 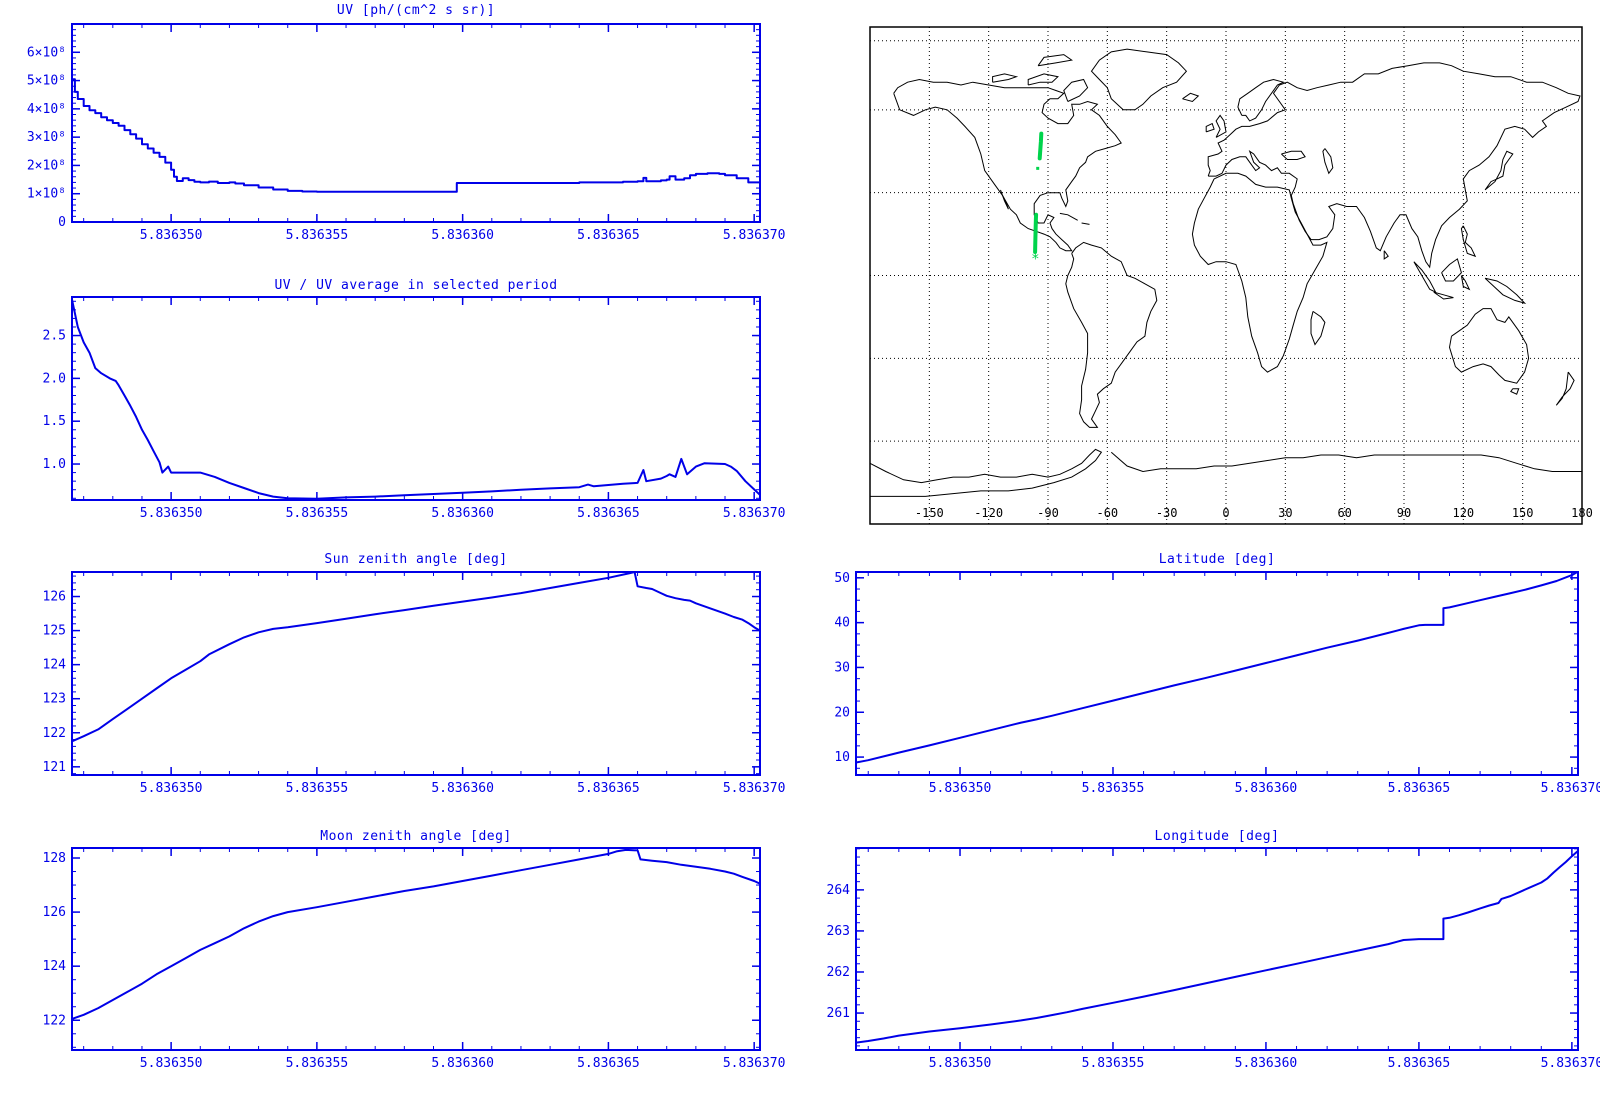 What do you see at coordinates (54, 631) in the screenshot?
I see `svg-text: 125` at bounding box center [54, 631].